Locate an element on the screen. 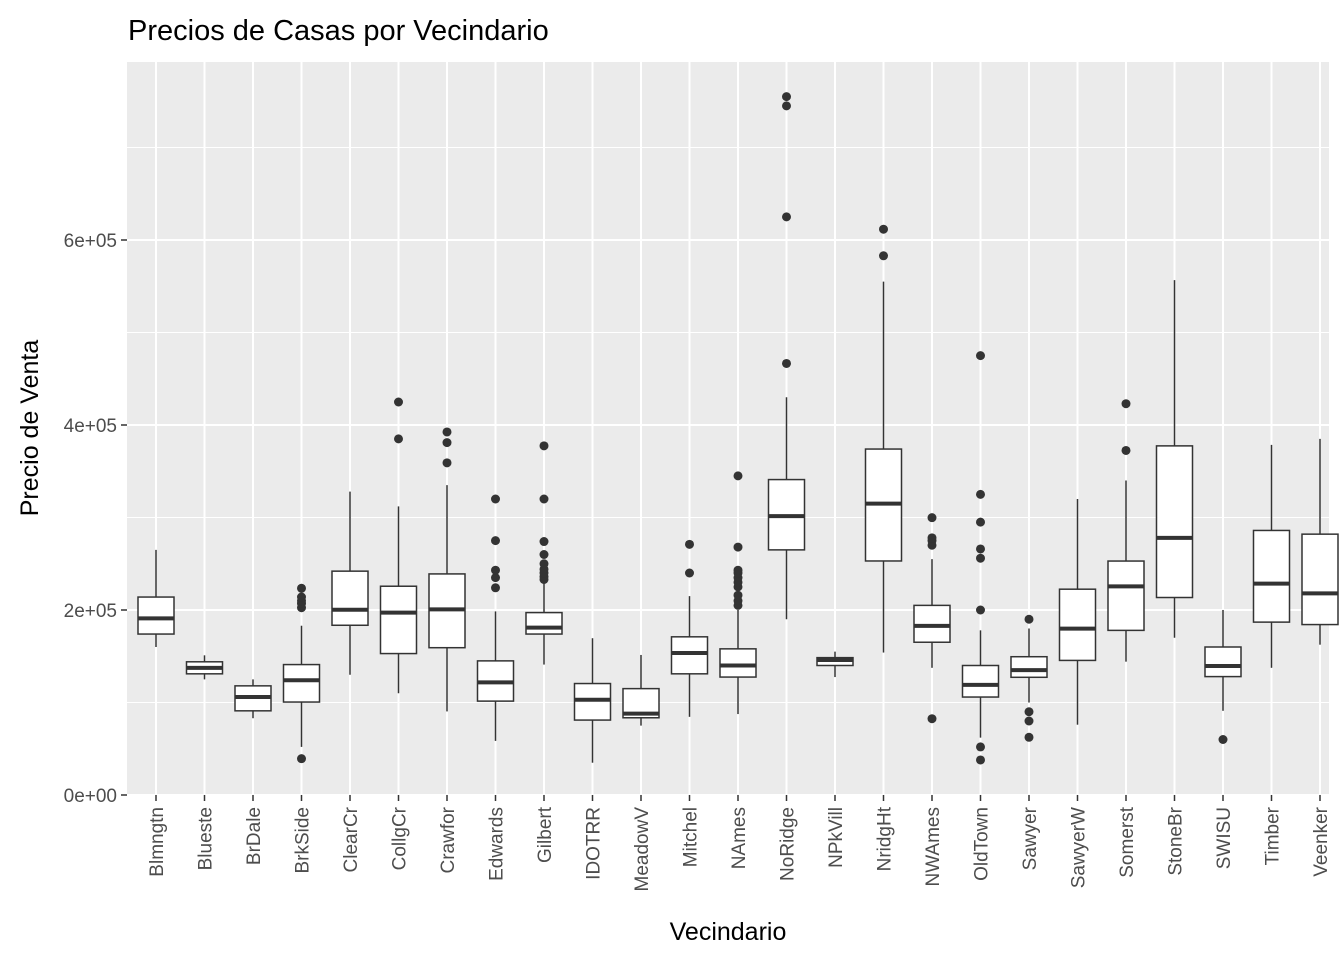 This screenshot has height=965, width=1344. box-edwards is located at coordinates (495, 617).